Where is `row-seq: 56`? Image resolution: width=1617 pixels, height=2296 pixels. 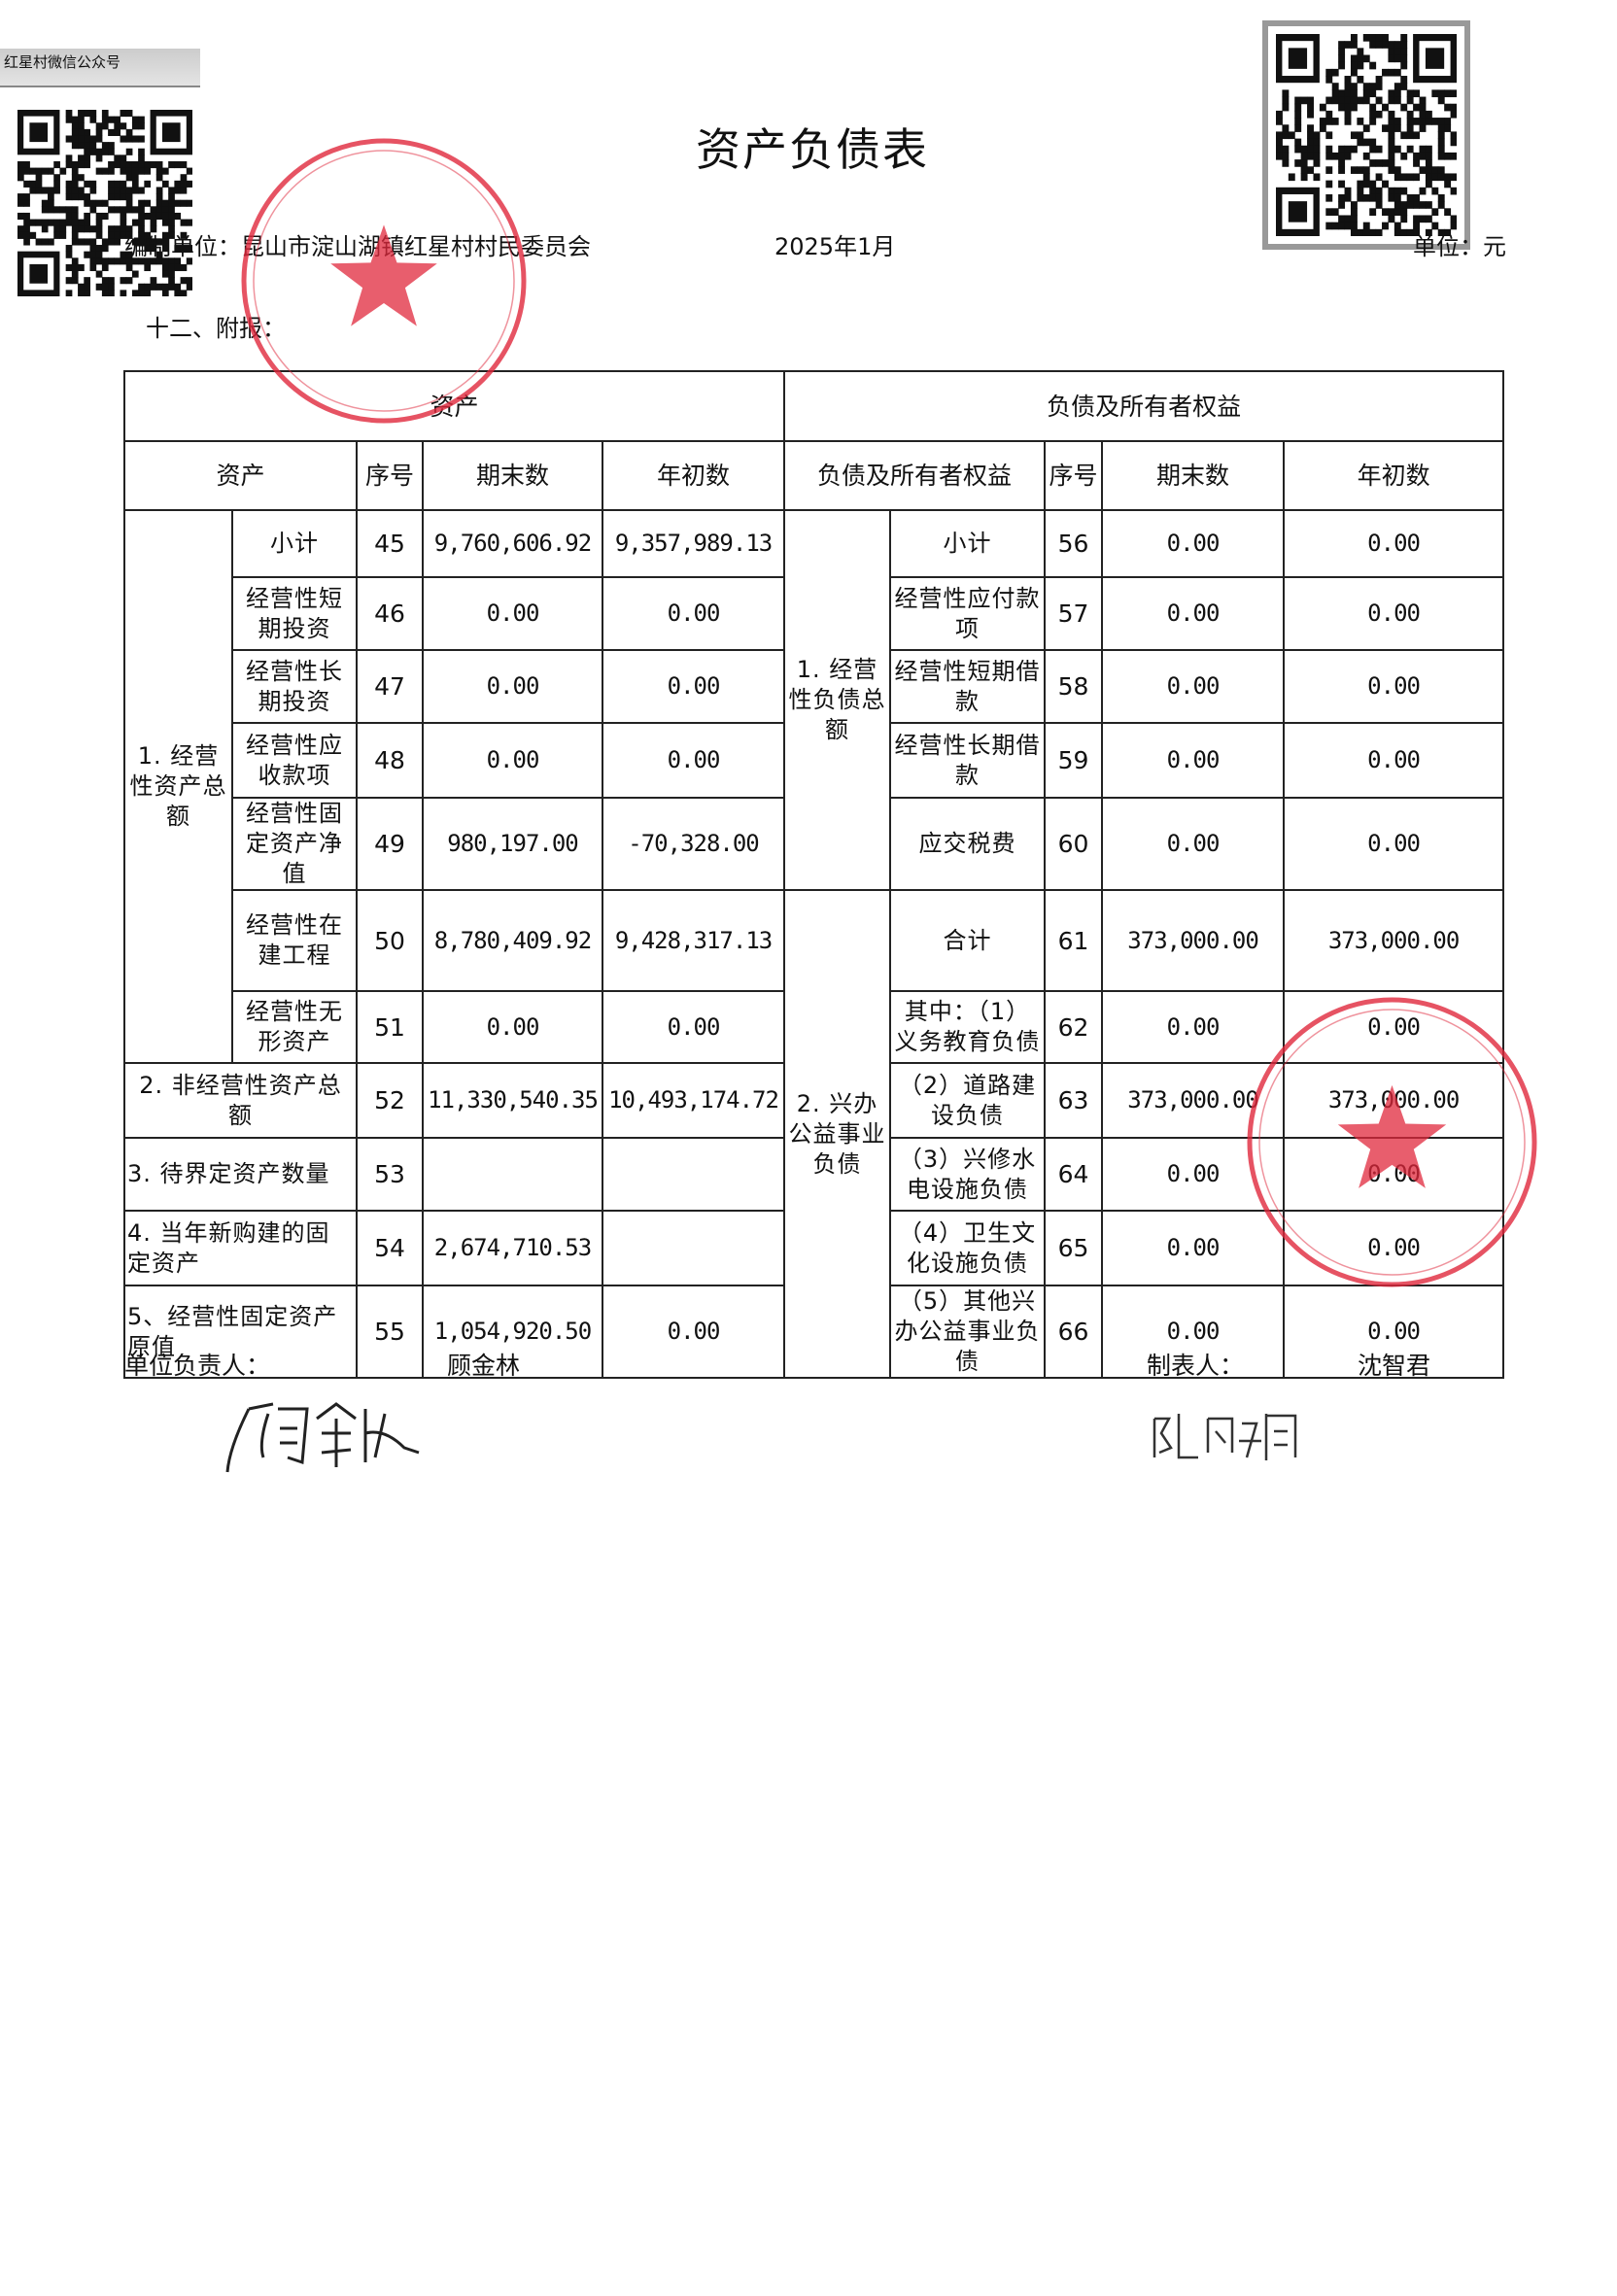 row-seq: 56 is located at coordinates (1074, 543).